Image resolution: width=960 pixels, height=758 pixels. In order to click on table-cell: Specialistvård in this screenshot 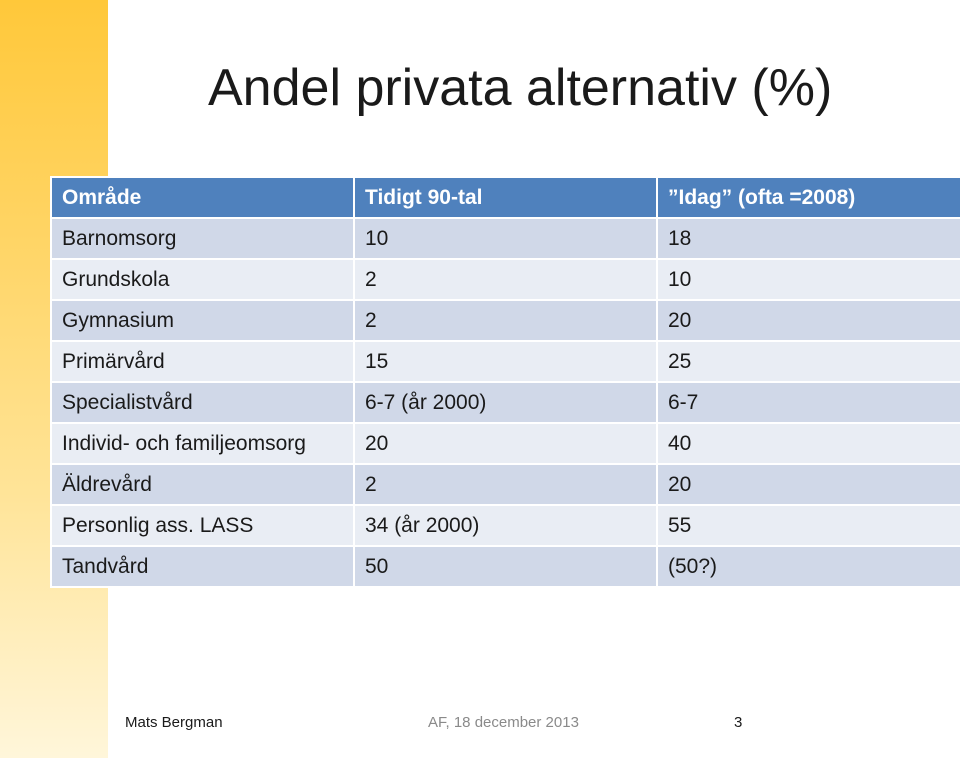, I will do `click(202, 402)`.